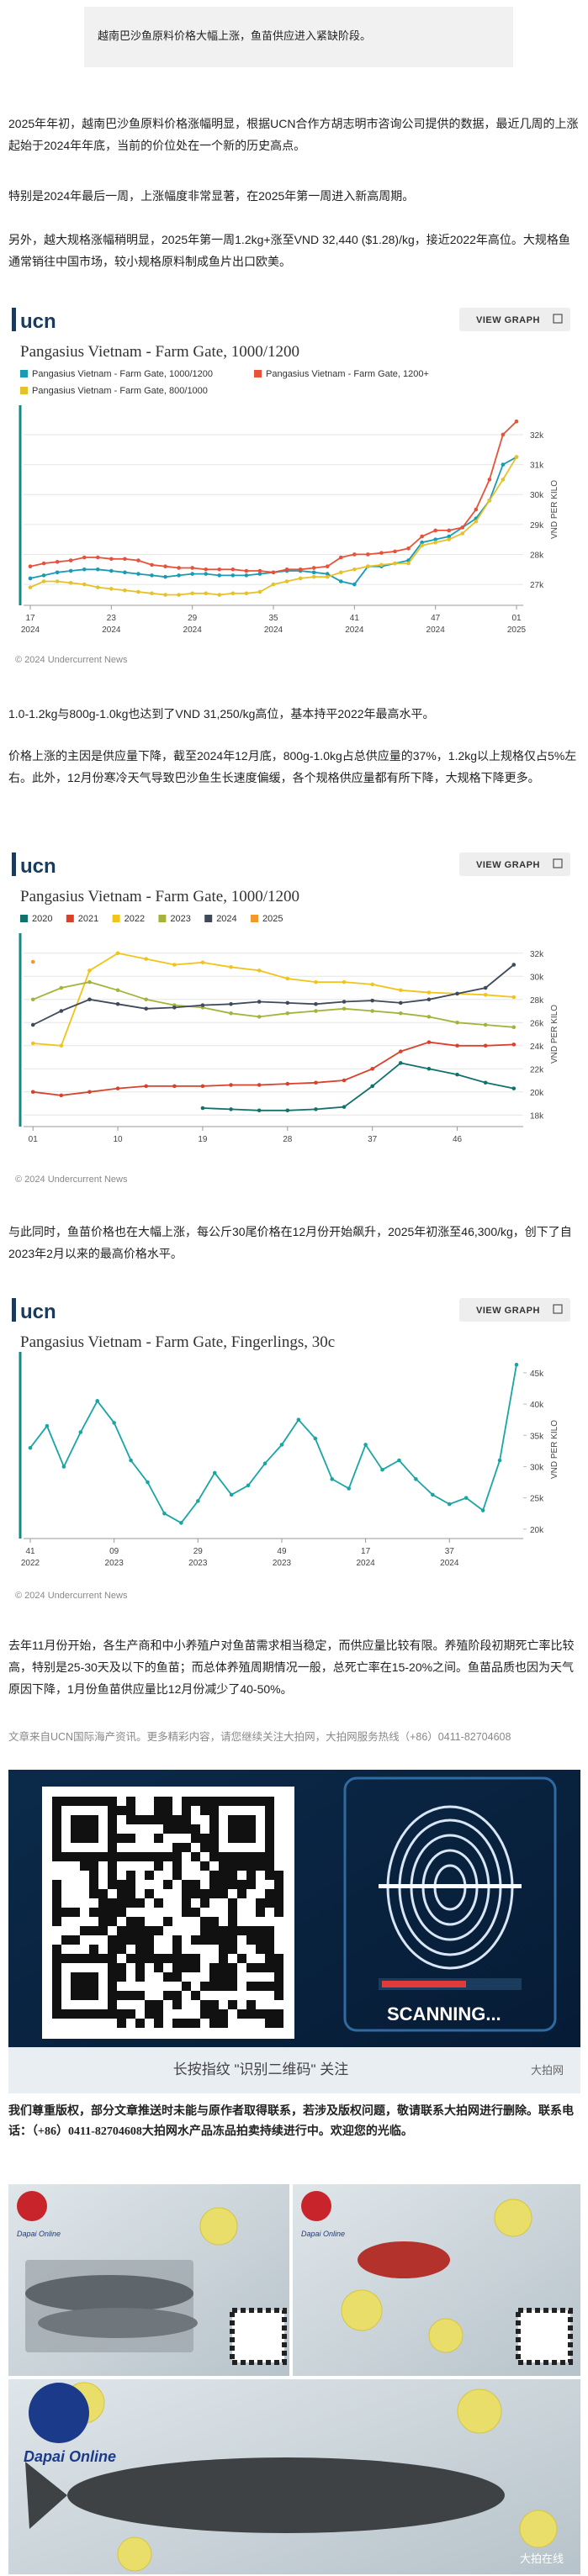 The width and height of the screenshot is (588, 2576). Describe the element at coordinates (288, 1139) in the screenshot. I see `x-tick-label: 28` at that location.